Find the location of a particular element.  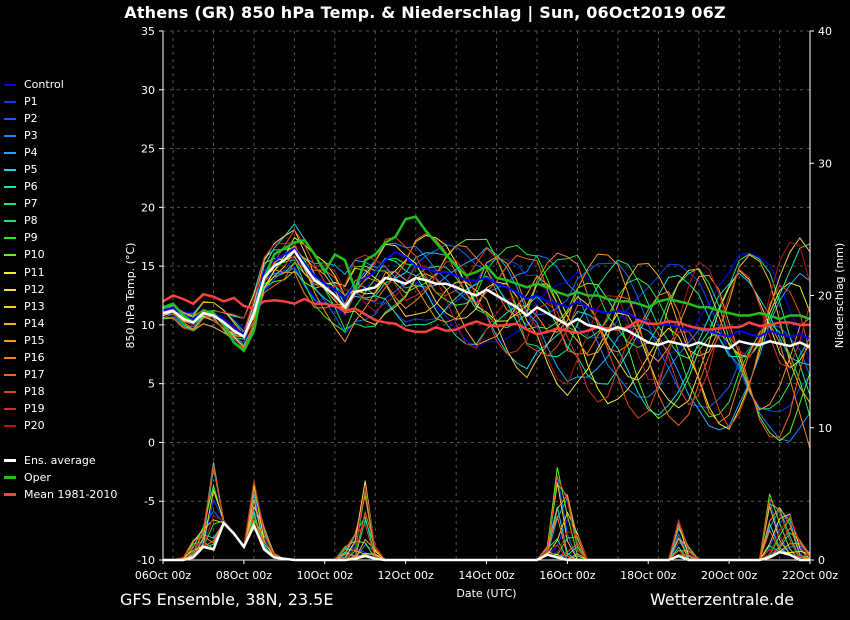

legend-label: P10 is located at coordinates (34, 255).